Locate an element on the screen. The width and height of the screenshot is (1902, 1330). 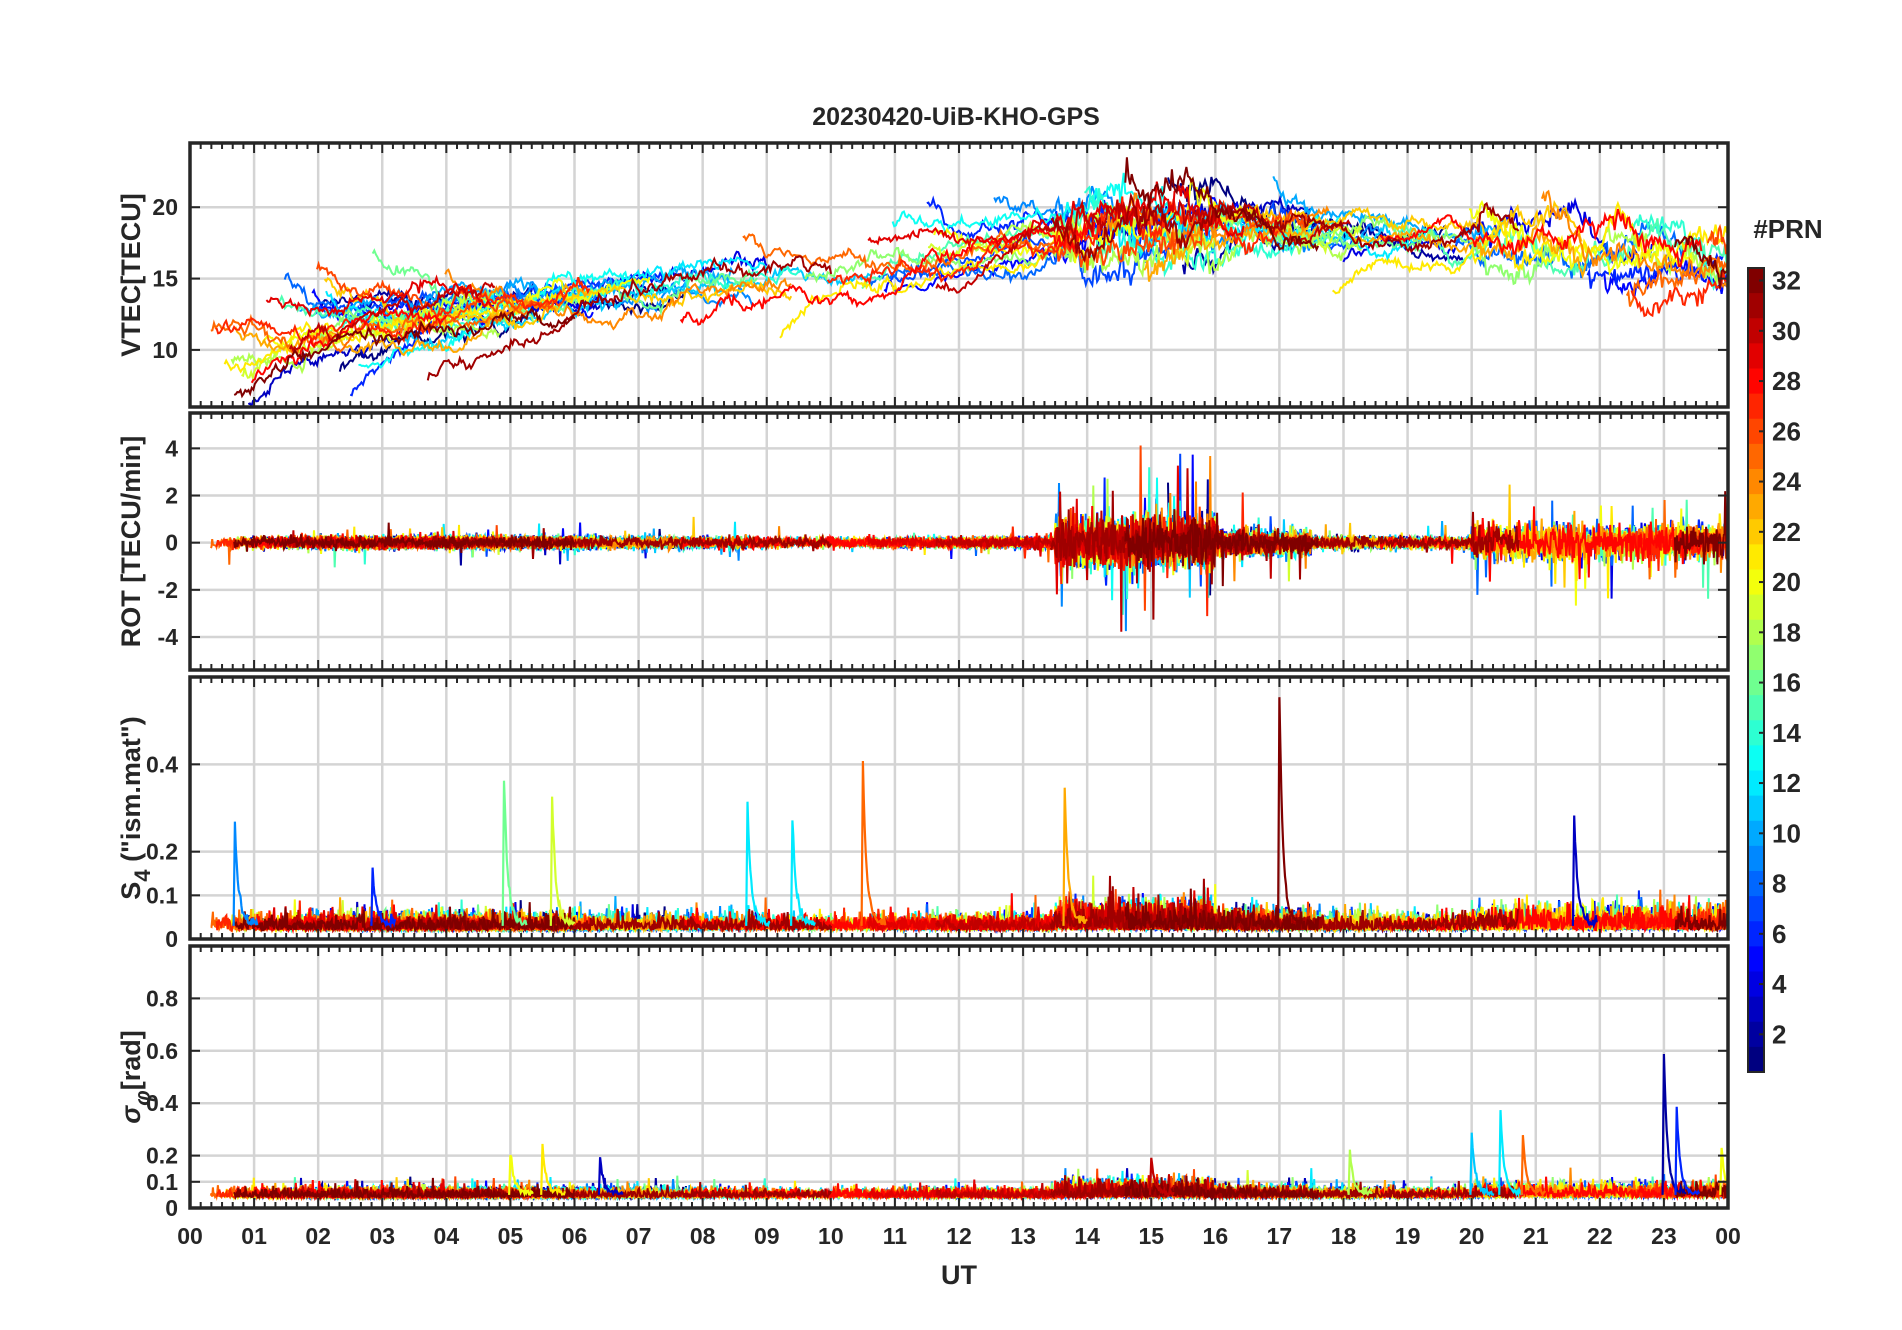
colorbar-title: #PRN is located at coordinates (1787, 229).